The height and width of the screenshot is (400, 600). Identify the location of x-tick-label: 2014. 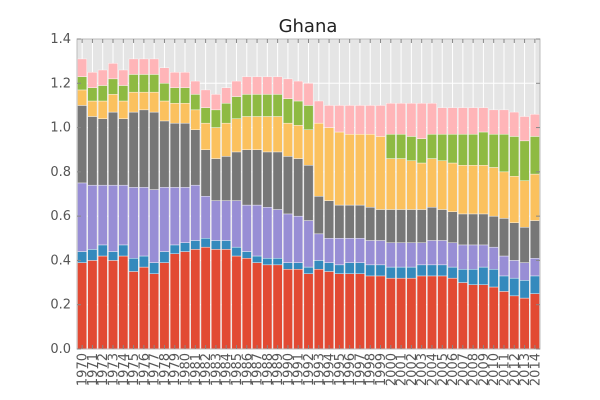
(535, 369).